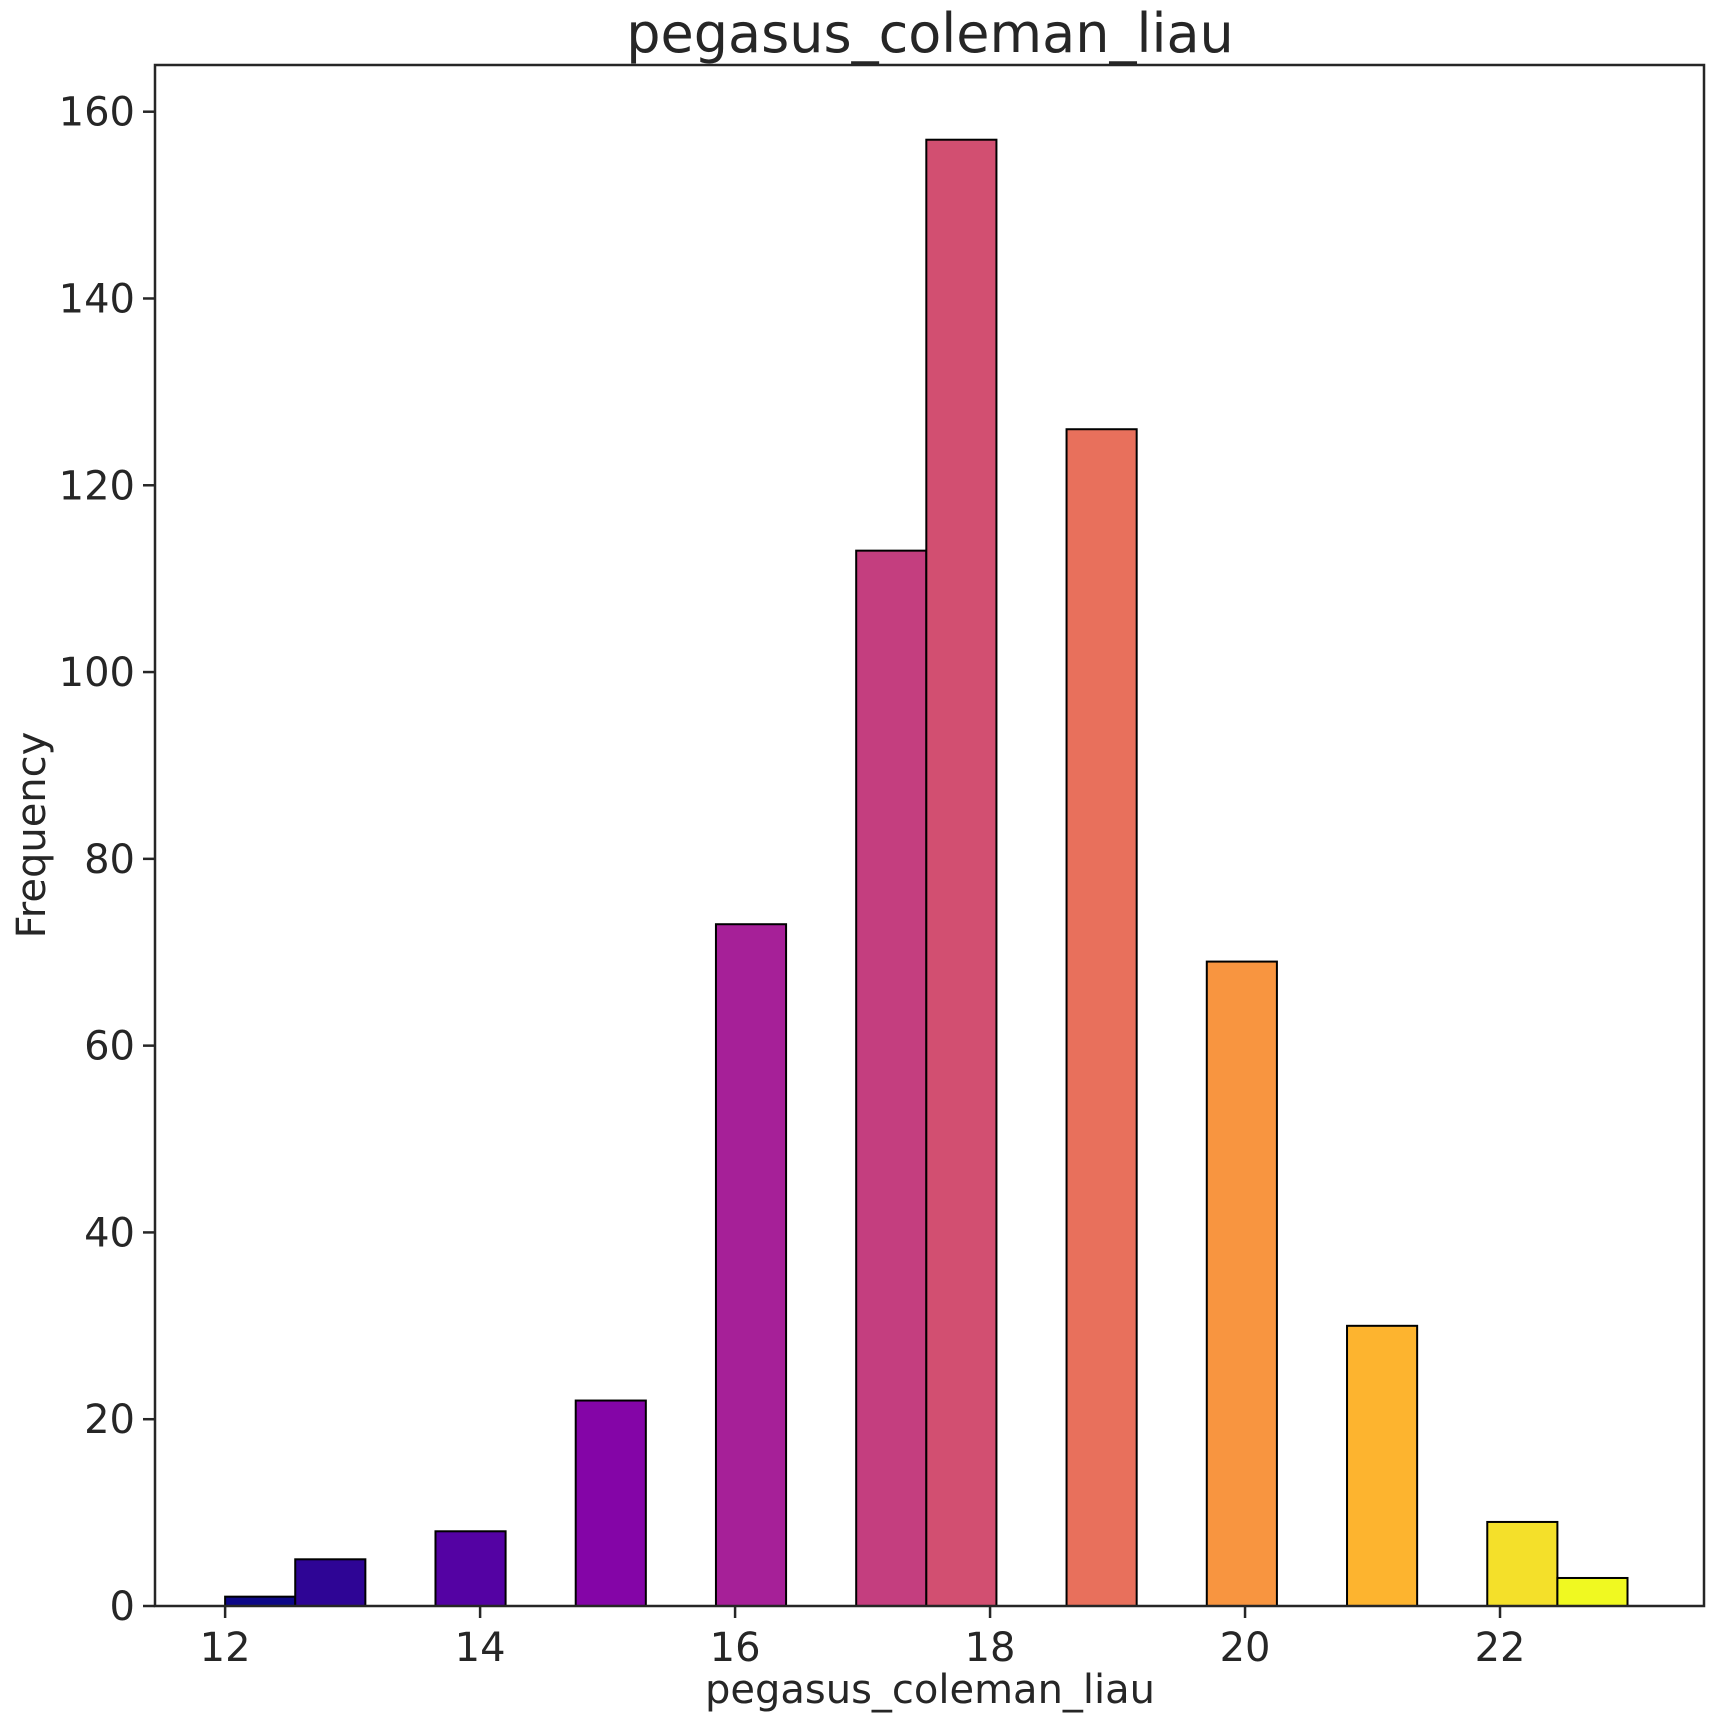  Describe the element at coordinates (735, 1648) in the screenshot. I see `x-tick-label: 16` at that location.